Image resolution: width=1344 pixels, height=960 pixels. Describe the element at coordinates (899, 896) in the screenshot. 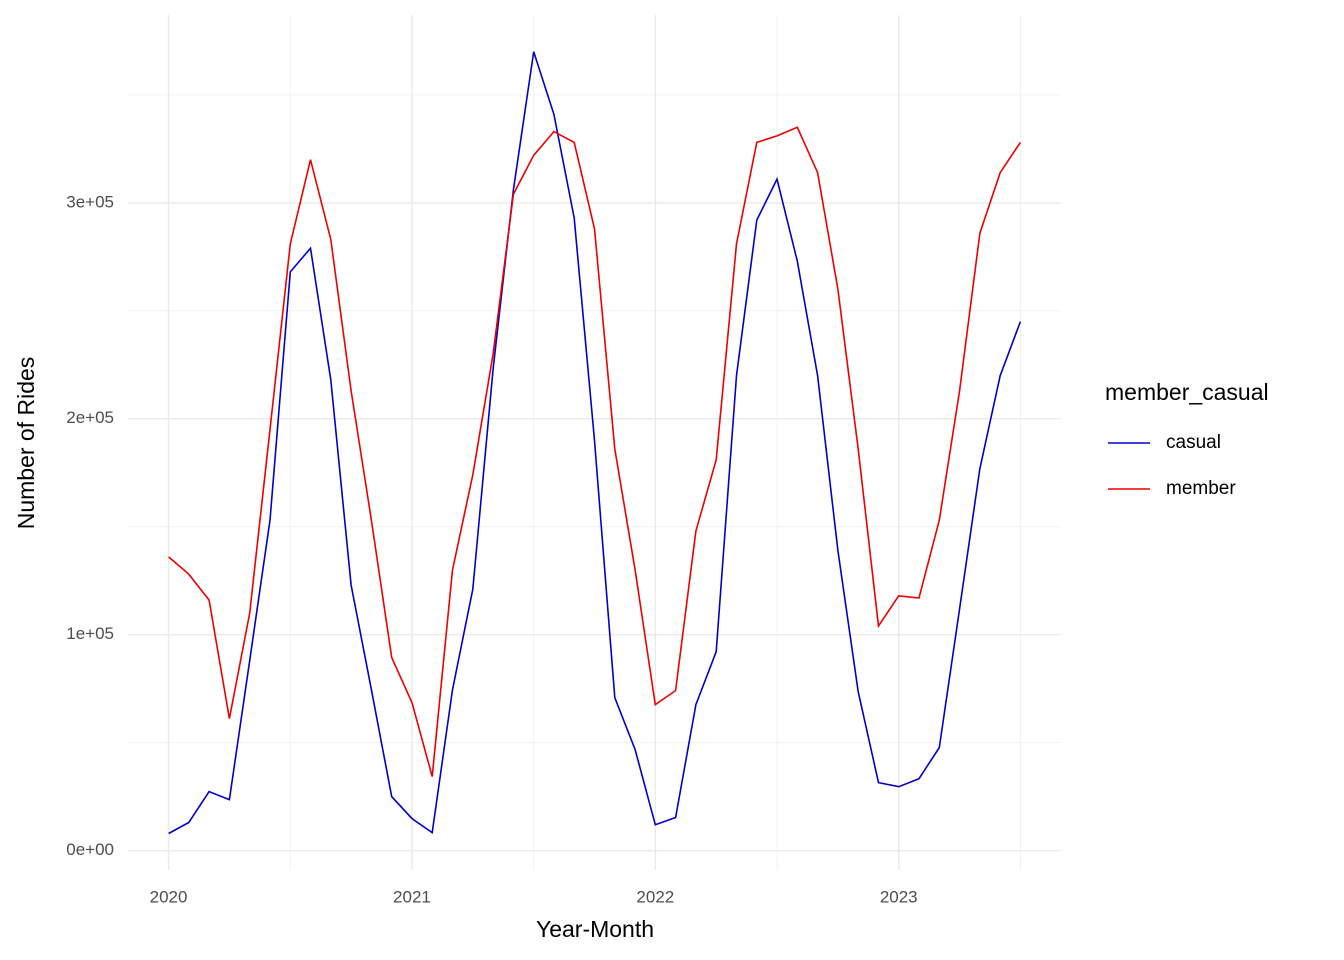

I see `x-tick-label: 2023` at that location.